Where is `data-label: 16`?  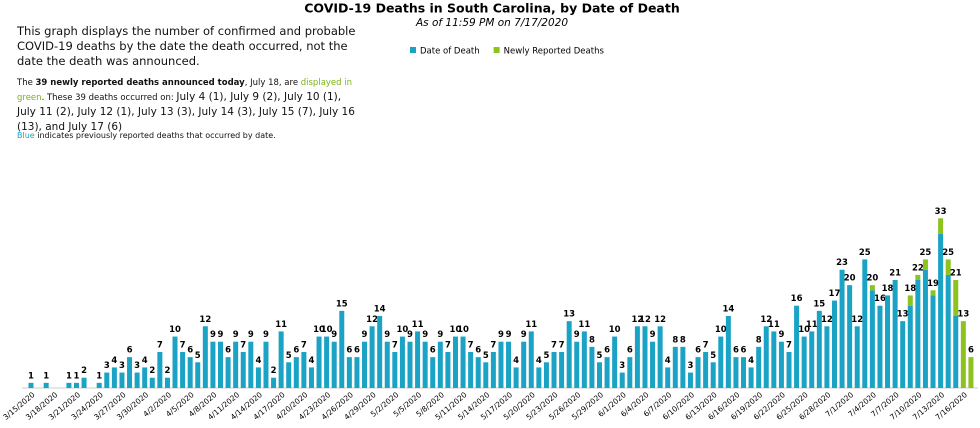 data-label: 16 is located at coordinates (880, 299).